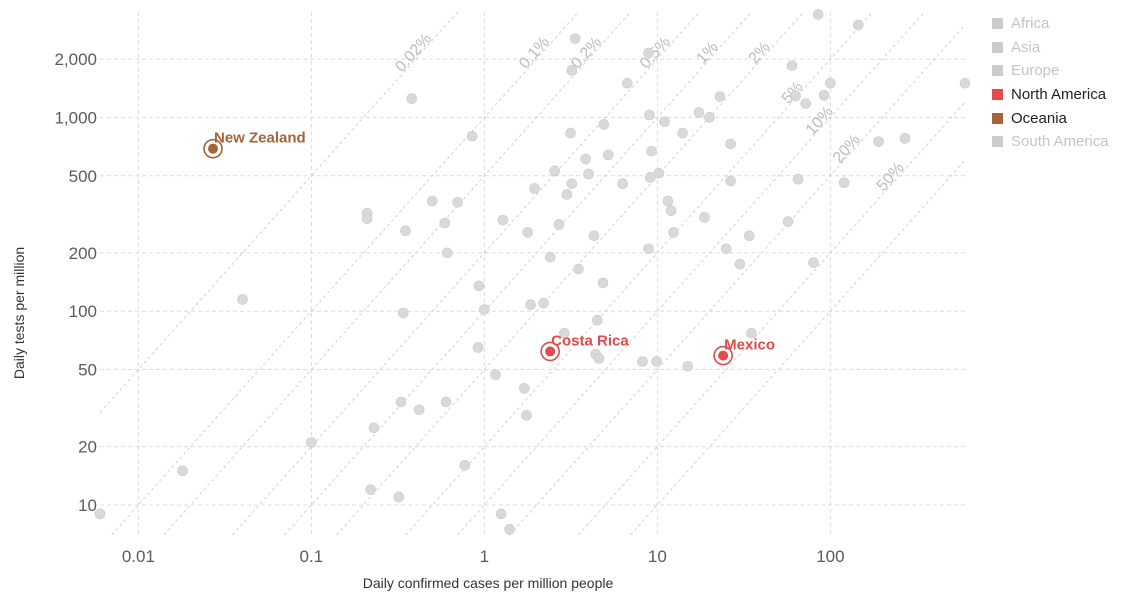  Describe the element at coordinates (1050, 142) in the screenshot. I see `legend-item: South America` at that location.